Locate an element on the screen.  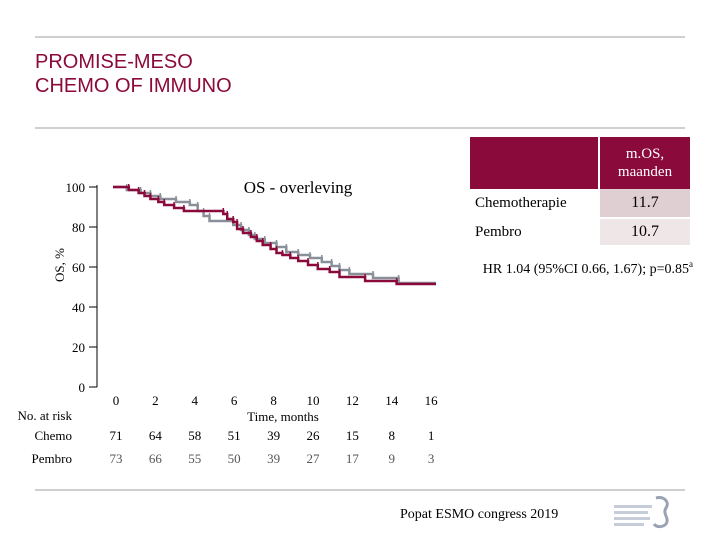
y-tick-label: 40 is located at coordinates (78, 307).